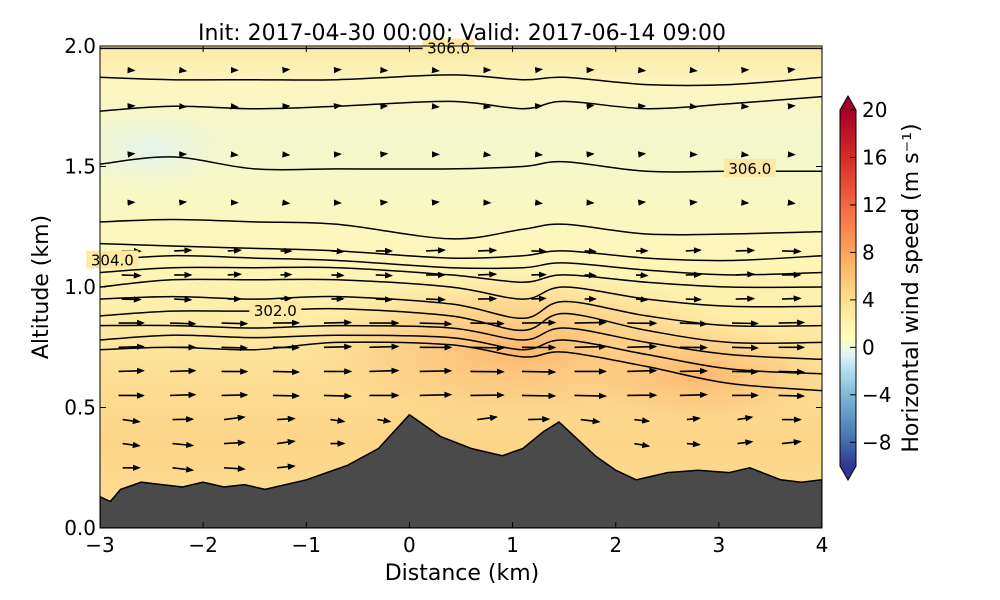  What do you see at coordinates (202, 545) in the screenshot?
I see `x-tick-label: −2` at bounding box center [202, 545].